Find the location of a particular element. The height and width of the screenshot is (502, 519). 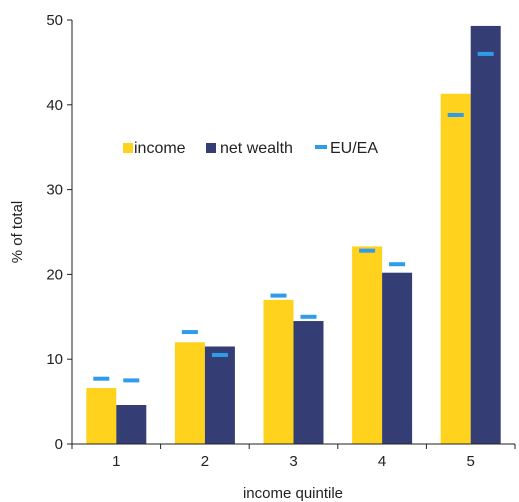

x-tick-label: 2 is located at coordinates (205, 461).